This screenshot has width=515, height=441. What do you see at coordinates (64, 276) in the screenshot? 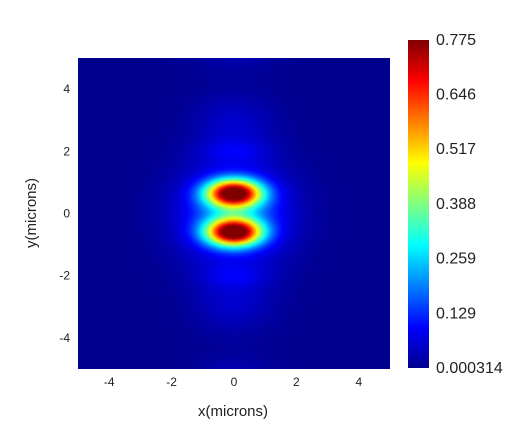
I see `y-tick-label: -2` at bounding box center [64, 276].